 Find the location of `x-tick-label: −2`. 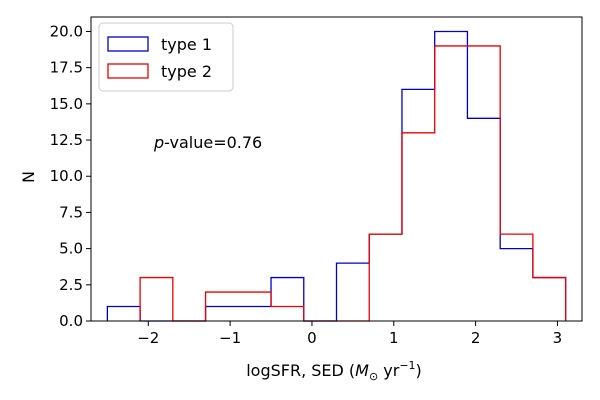

x-tick-label: −2 is located at coordinates (148, 338).